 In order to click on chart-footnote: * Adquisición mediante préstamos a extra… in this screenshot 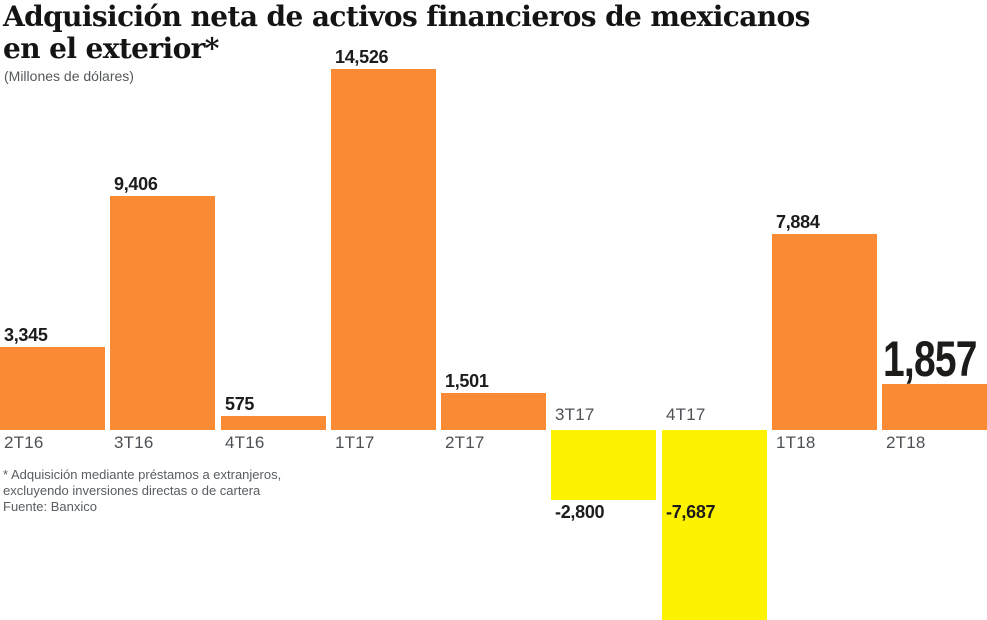, I will do `click(142, 491)`.